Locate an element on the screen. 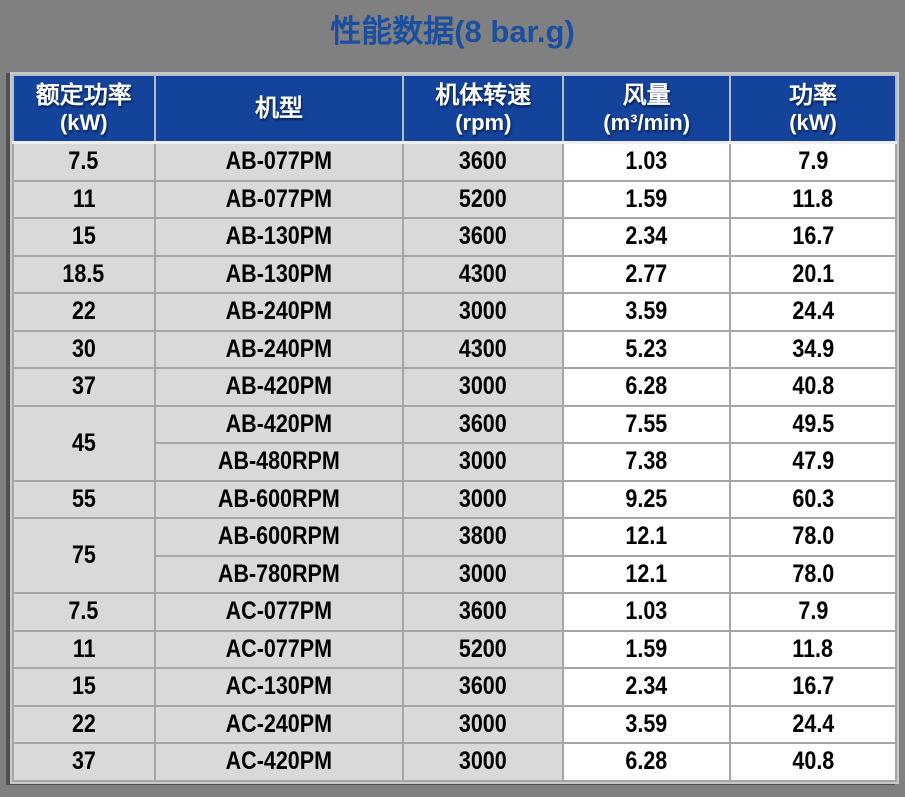 This screenshot has height=797, width=905. header-model-label: 机型 is located at coordinates (279, 108).